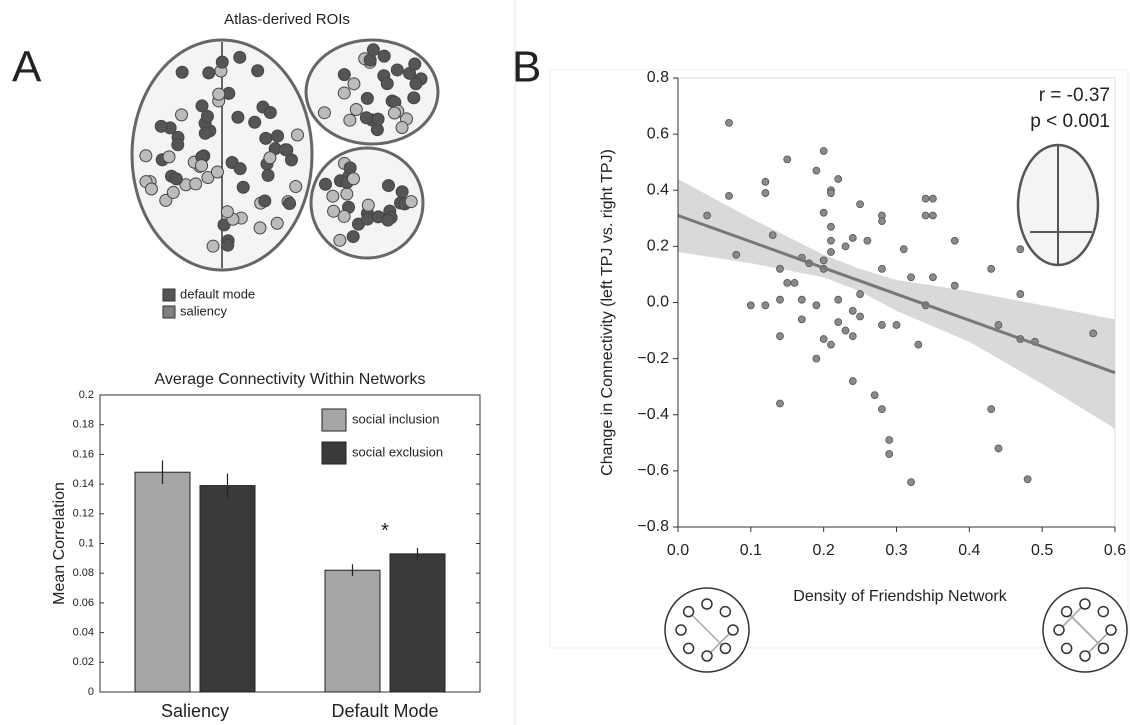 This screenshot has width=1130, height=725. I want to click on stat-annotation: p < 0.001, so click(1070, 121).